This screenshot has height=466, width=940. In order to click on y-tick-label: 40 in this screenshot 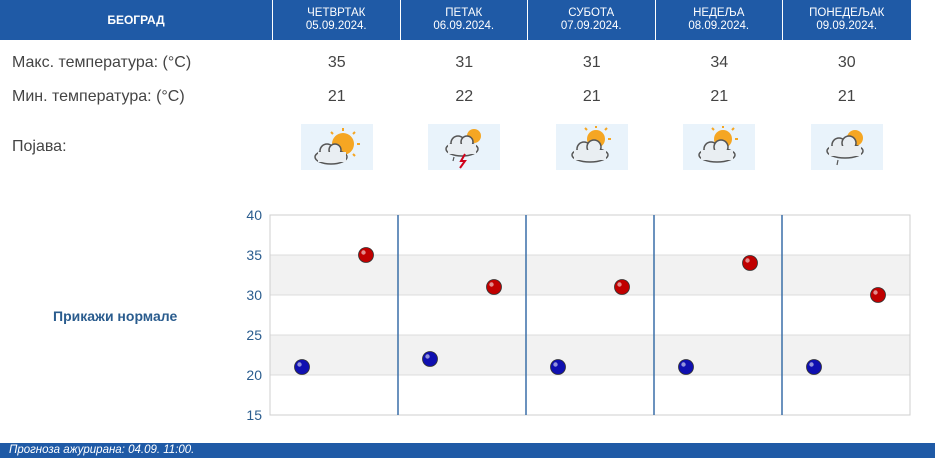, I will do `click(254, 215)`.